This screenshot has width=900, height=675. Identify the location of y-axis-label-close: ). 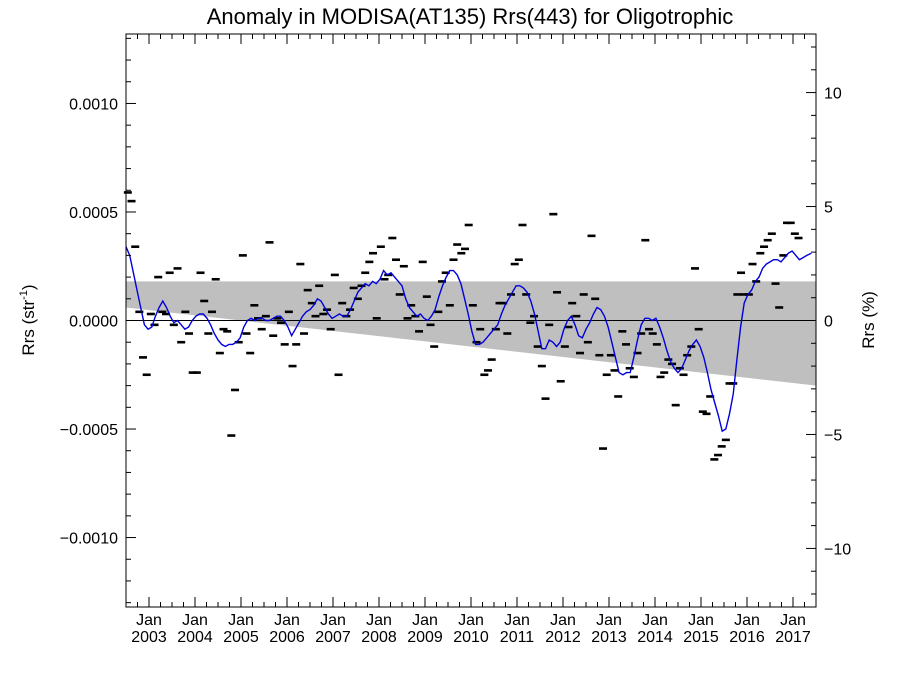
(28, 287).